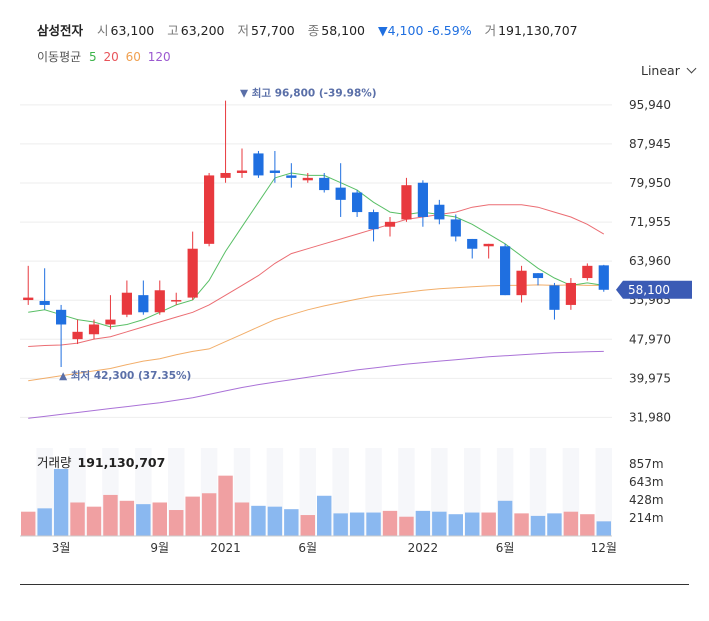 The width and height of the screenshot is (709, 621). Describe the element at coordinates (650, 105) in the screenshot. I see `y-tick-label: 95,940` at that location.